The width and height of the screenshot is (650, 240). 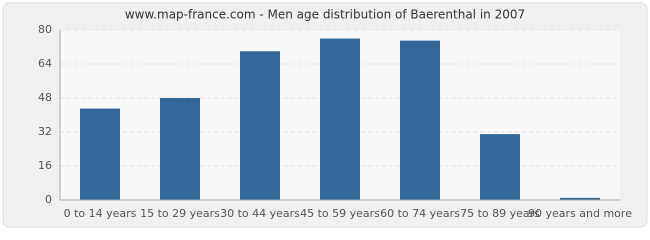 I want to click on y-tick-label: 64, so click(x=45, y=63).